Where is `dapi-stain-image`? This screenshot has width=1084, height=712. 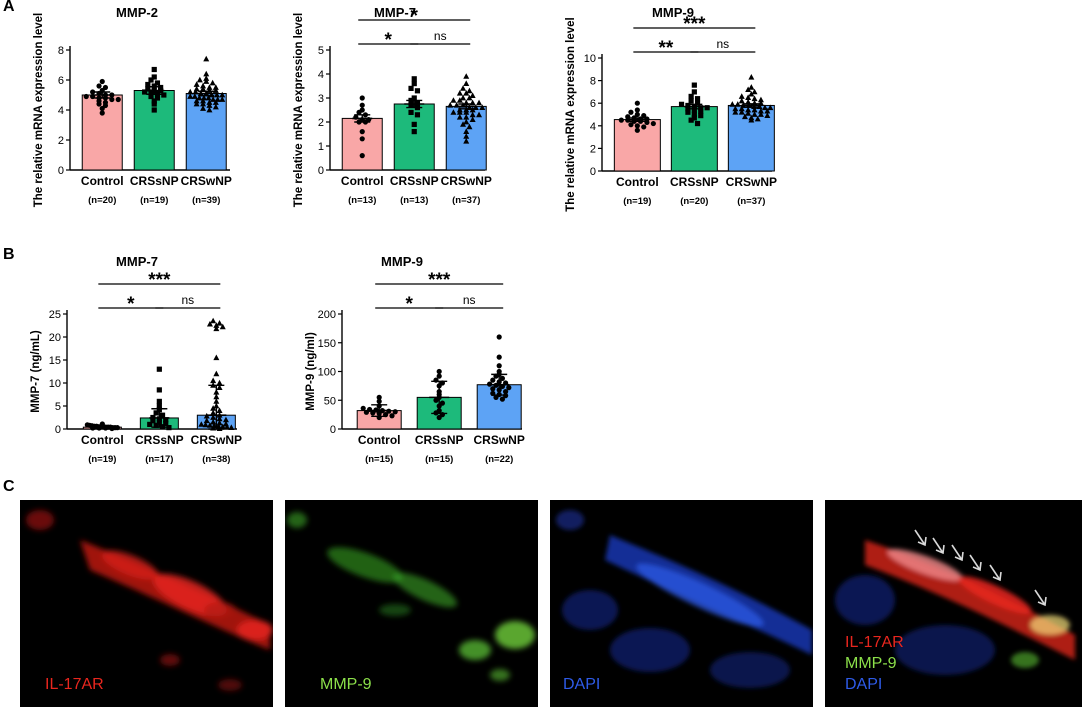
dapi-stain-image is located at coordinates (684, 599).